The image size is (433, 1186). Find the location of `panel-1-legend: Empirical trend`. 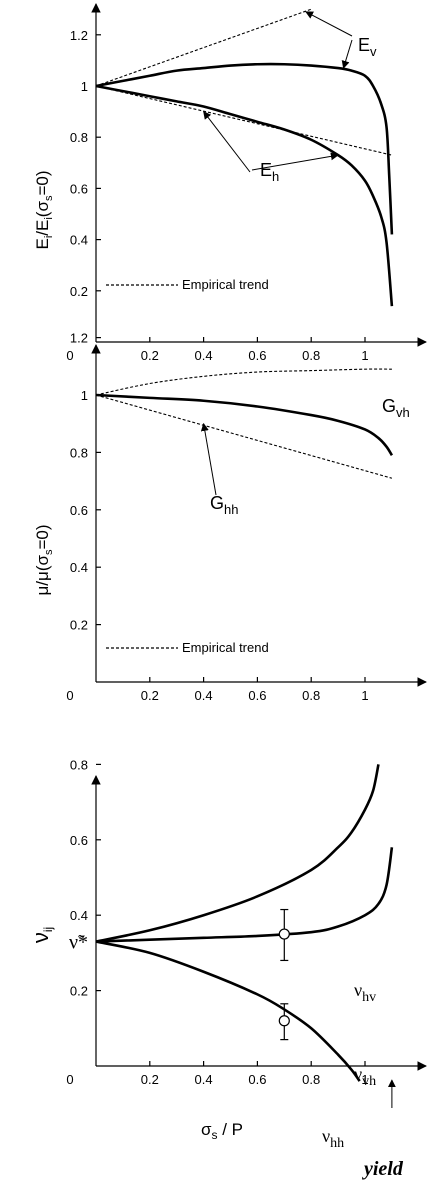

panel-1-legend: Empirical trend is located at coordinates (187, 284).